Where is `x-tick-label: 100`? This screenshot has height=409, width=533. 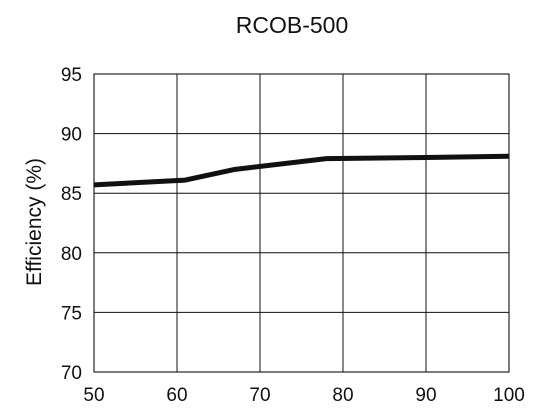
x-tick-label: 100 is located at coordinates (509, 395).